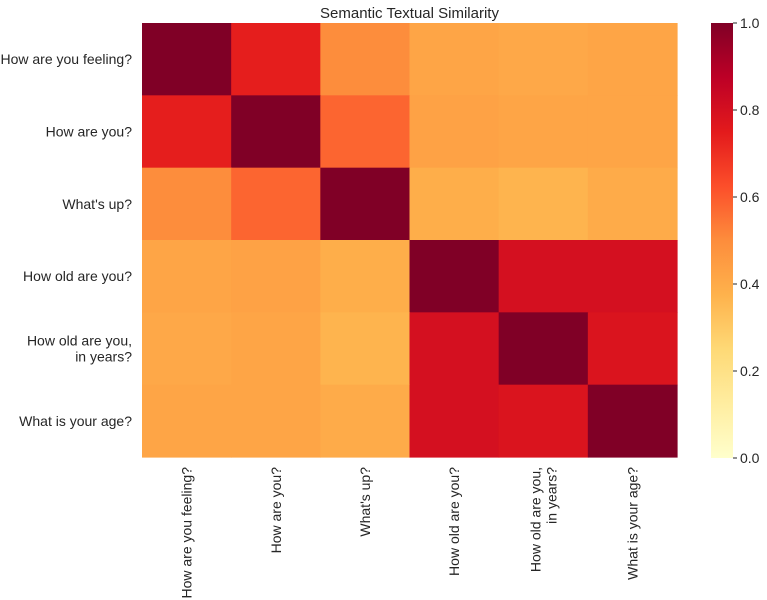 The width and height of the screenshot is (767, 600). What do you see at coordinates (103, 357) in the screenshot?
I see `y-tick-label-line: in years?` at bounding box center [103, 357].